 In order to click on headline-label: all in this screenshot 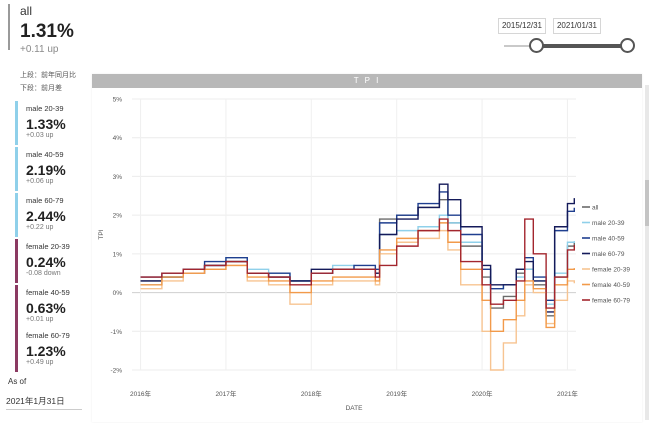, I will do `click(26, 11)`.